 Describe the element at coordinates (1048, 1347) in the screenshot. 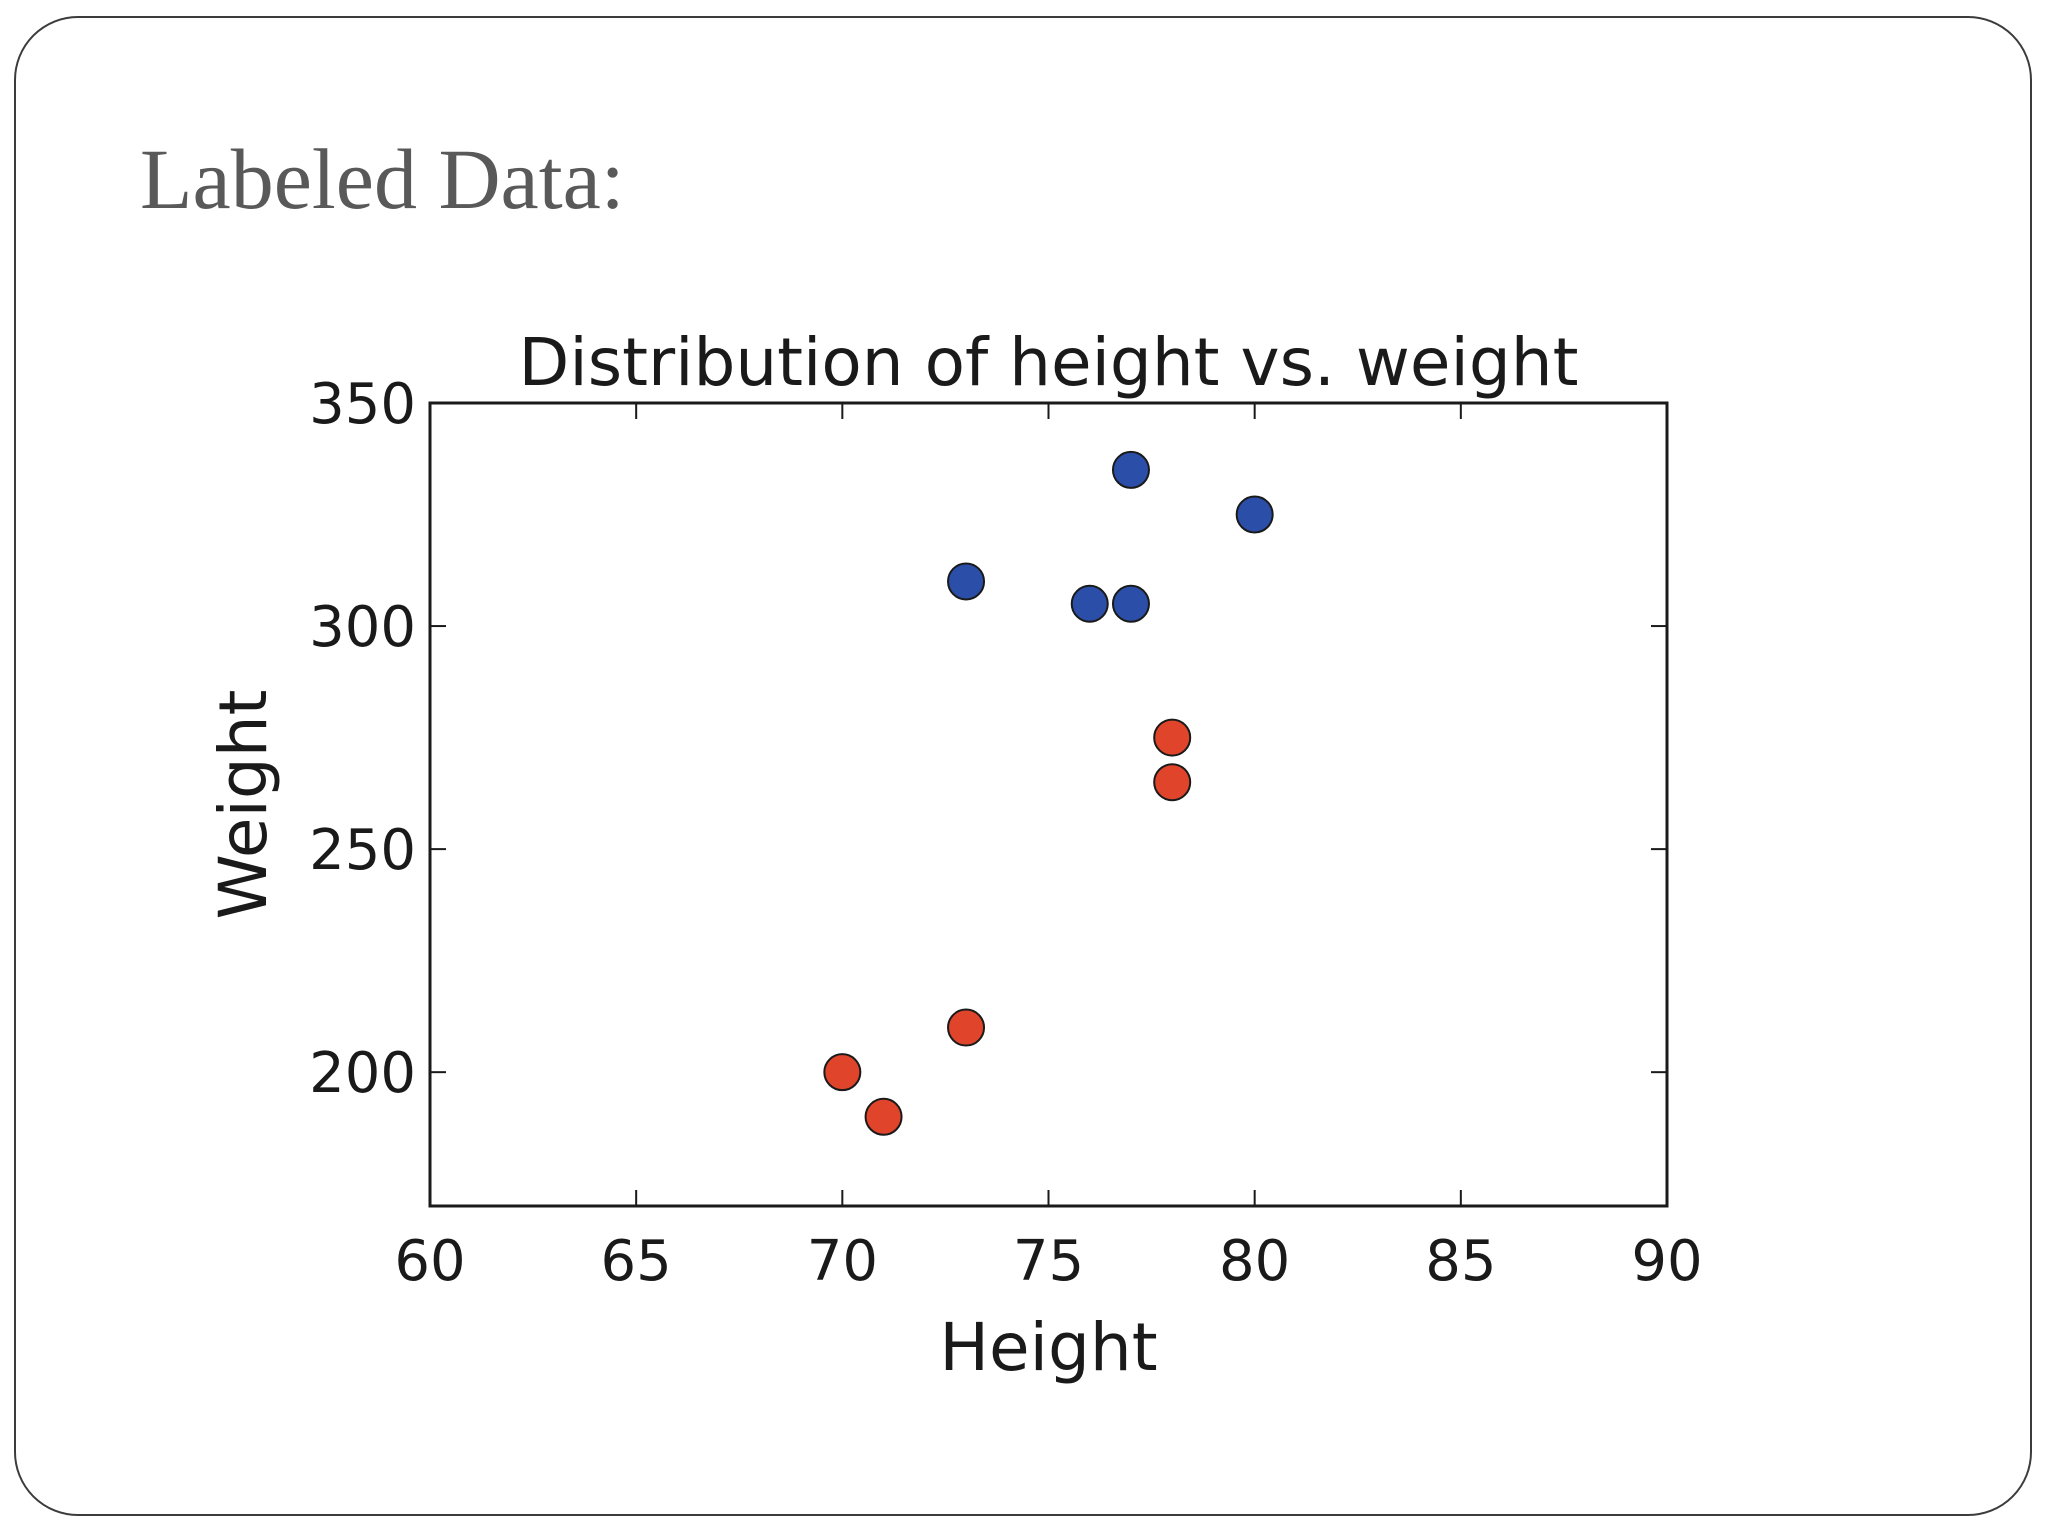

I see `x-axis-label: Height` at that location.